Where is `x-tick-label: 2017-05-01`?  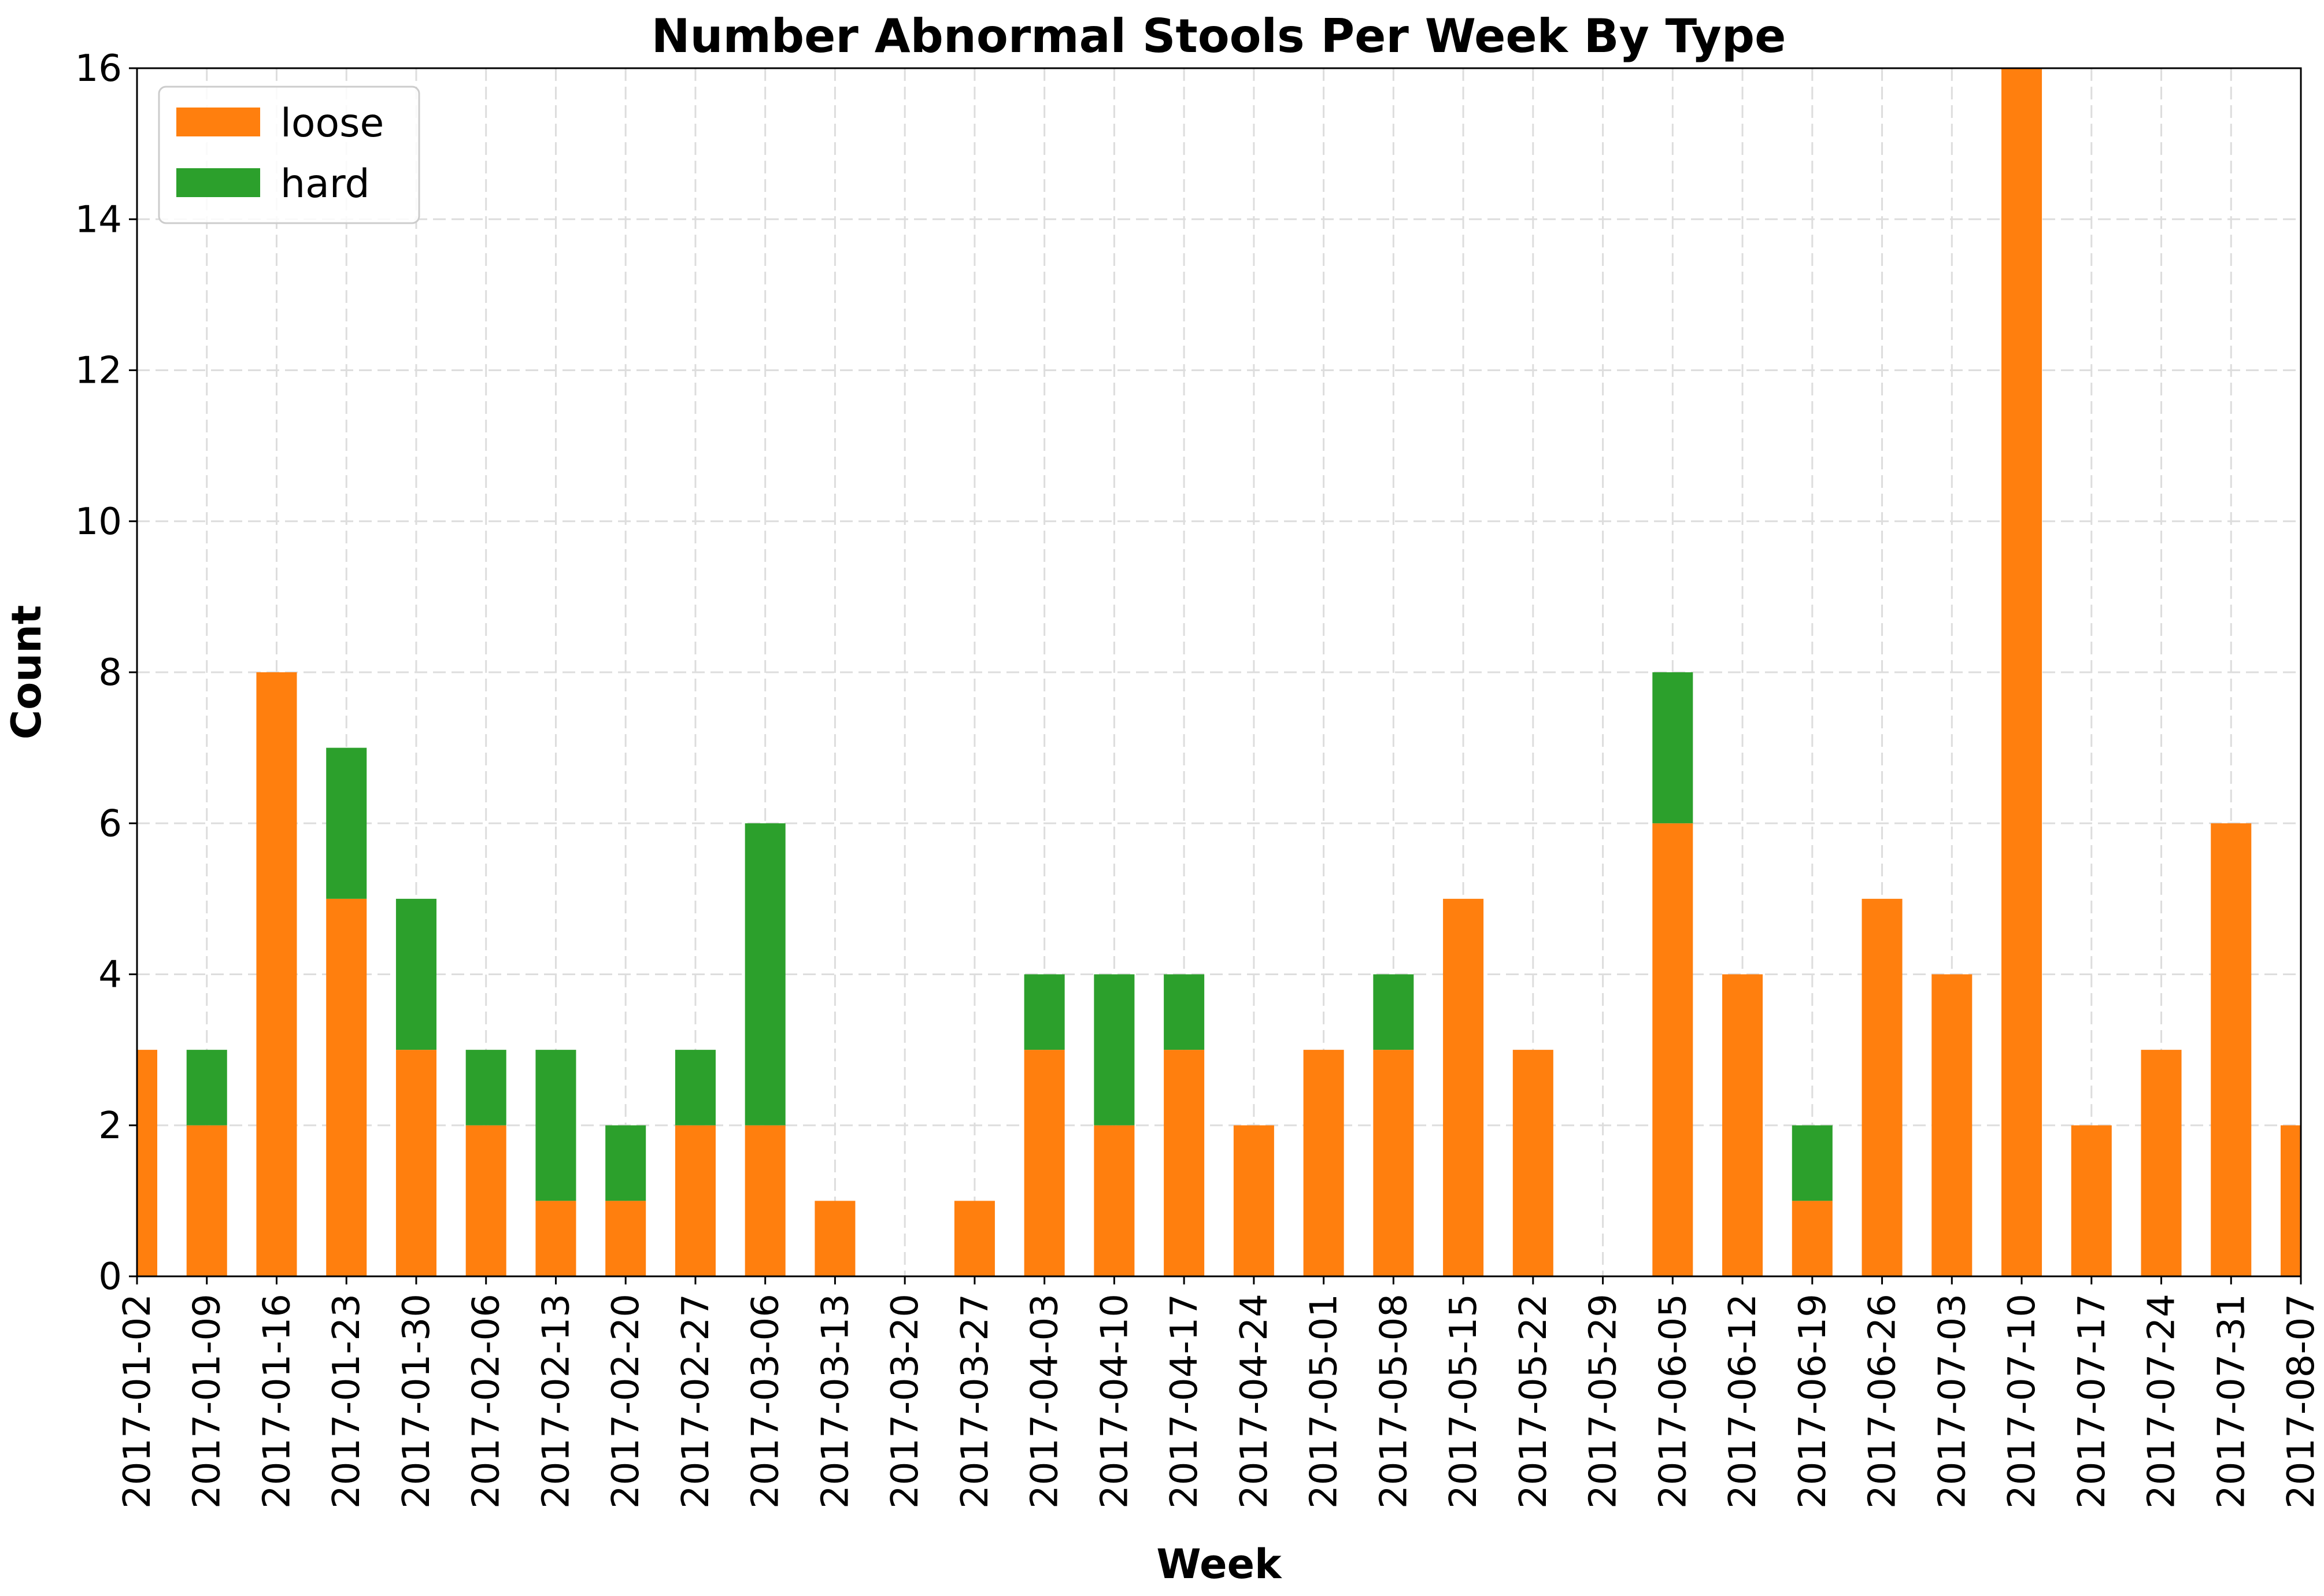
x-tick-label: 2017-05-01 is located at coordinates (1324, 1402).